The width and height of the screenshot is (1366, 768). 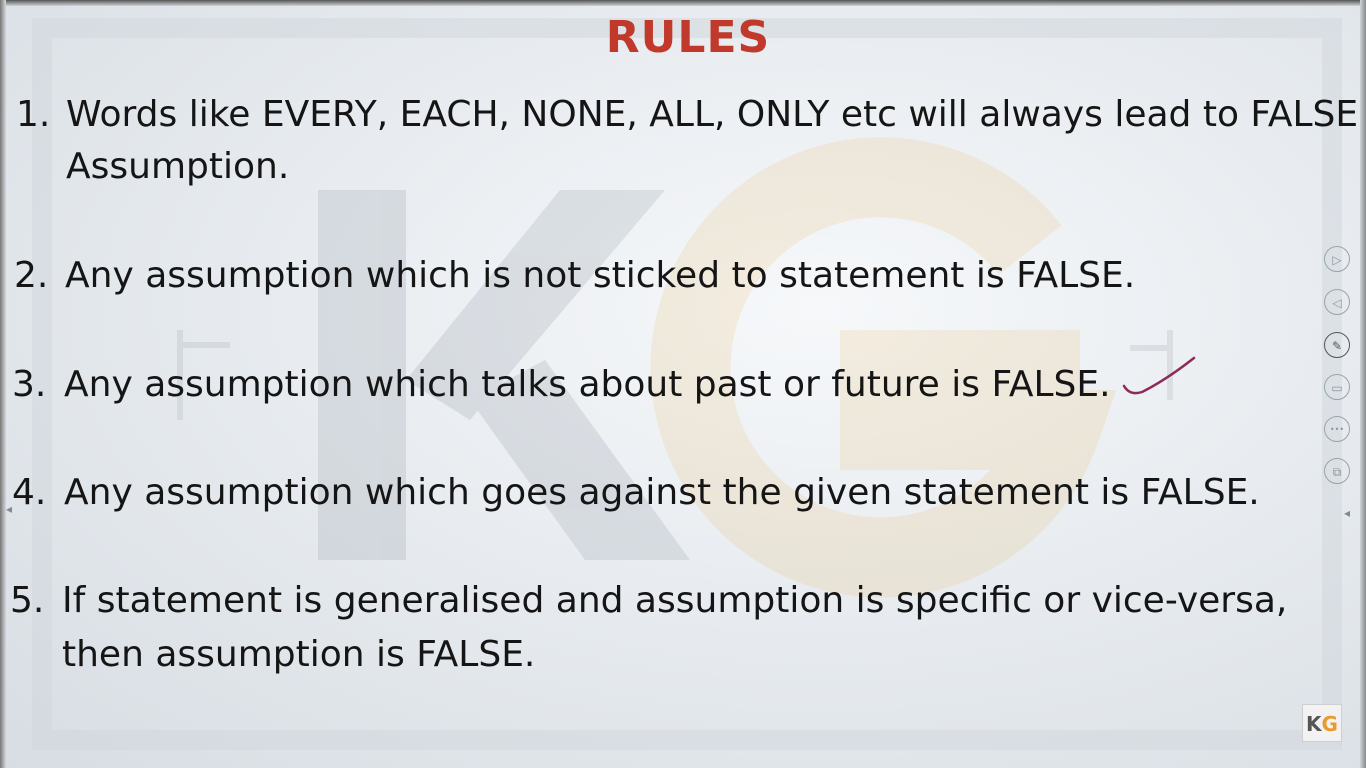 I want to click on rule-number: 2., so click(x=31, y=275).